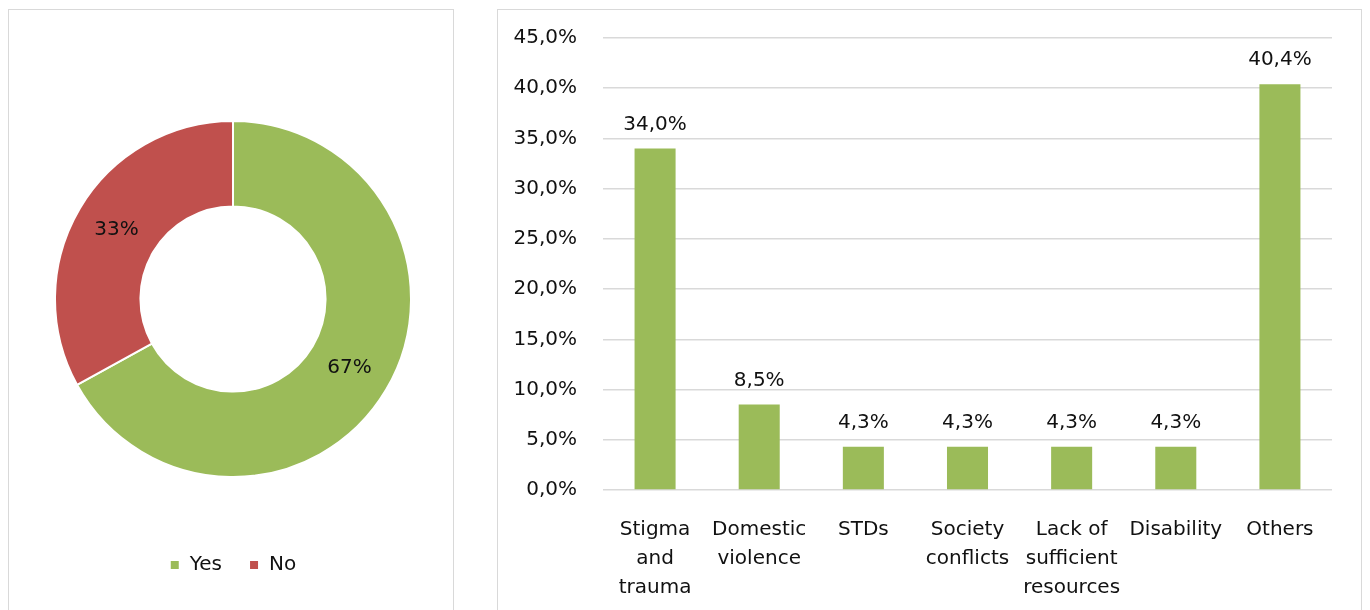  What do you see at coordinates (545, 186) in the screenshot?
I see `y-tick-label: 30,0%` at bounding box center [545, 186].